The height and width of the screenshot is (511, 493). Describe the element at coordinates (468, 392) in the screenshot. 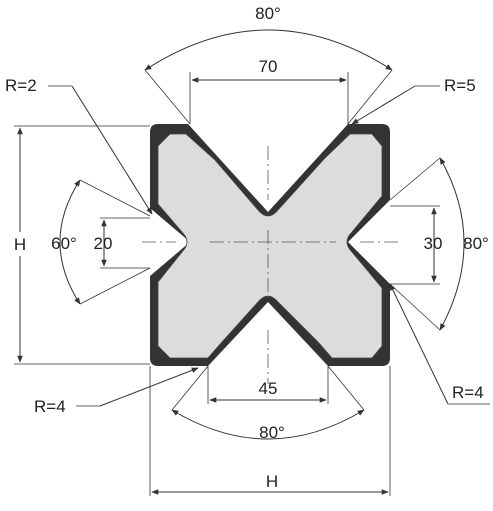

I see `radius-bottom-right-label: R=4` at that location.